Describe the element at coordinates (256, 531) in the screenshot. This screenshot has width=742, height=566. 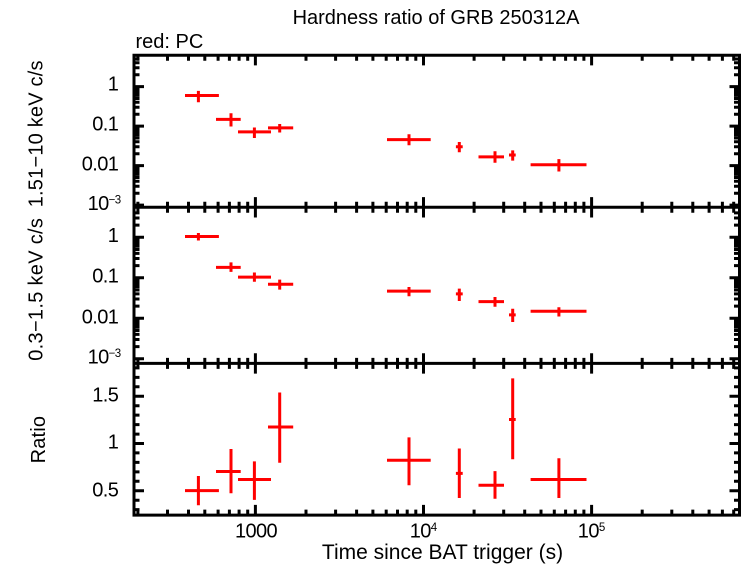
I see `svg-text: 1000` at that location.